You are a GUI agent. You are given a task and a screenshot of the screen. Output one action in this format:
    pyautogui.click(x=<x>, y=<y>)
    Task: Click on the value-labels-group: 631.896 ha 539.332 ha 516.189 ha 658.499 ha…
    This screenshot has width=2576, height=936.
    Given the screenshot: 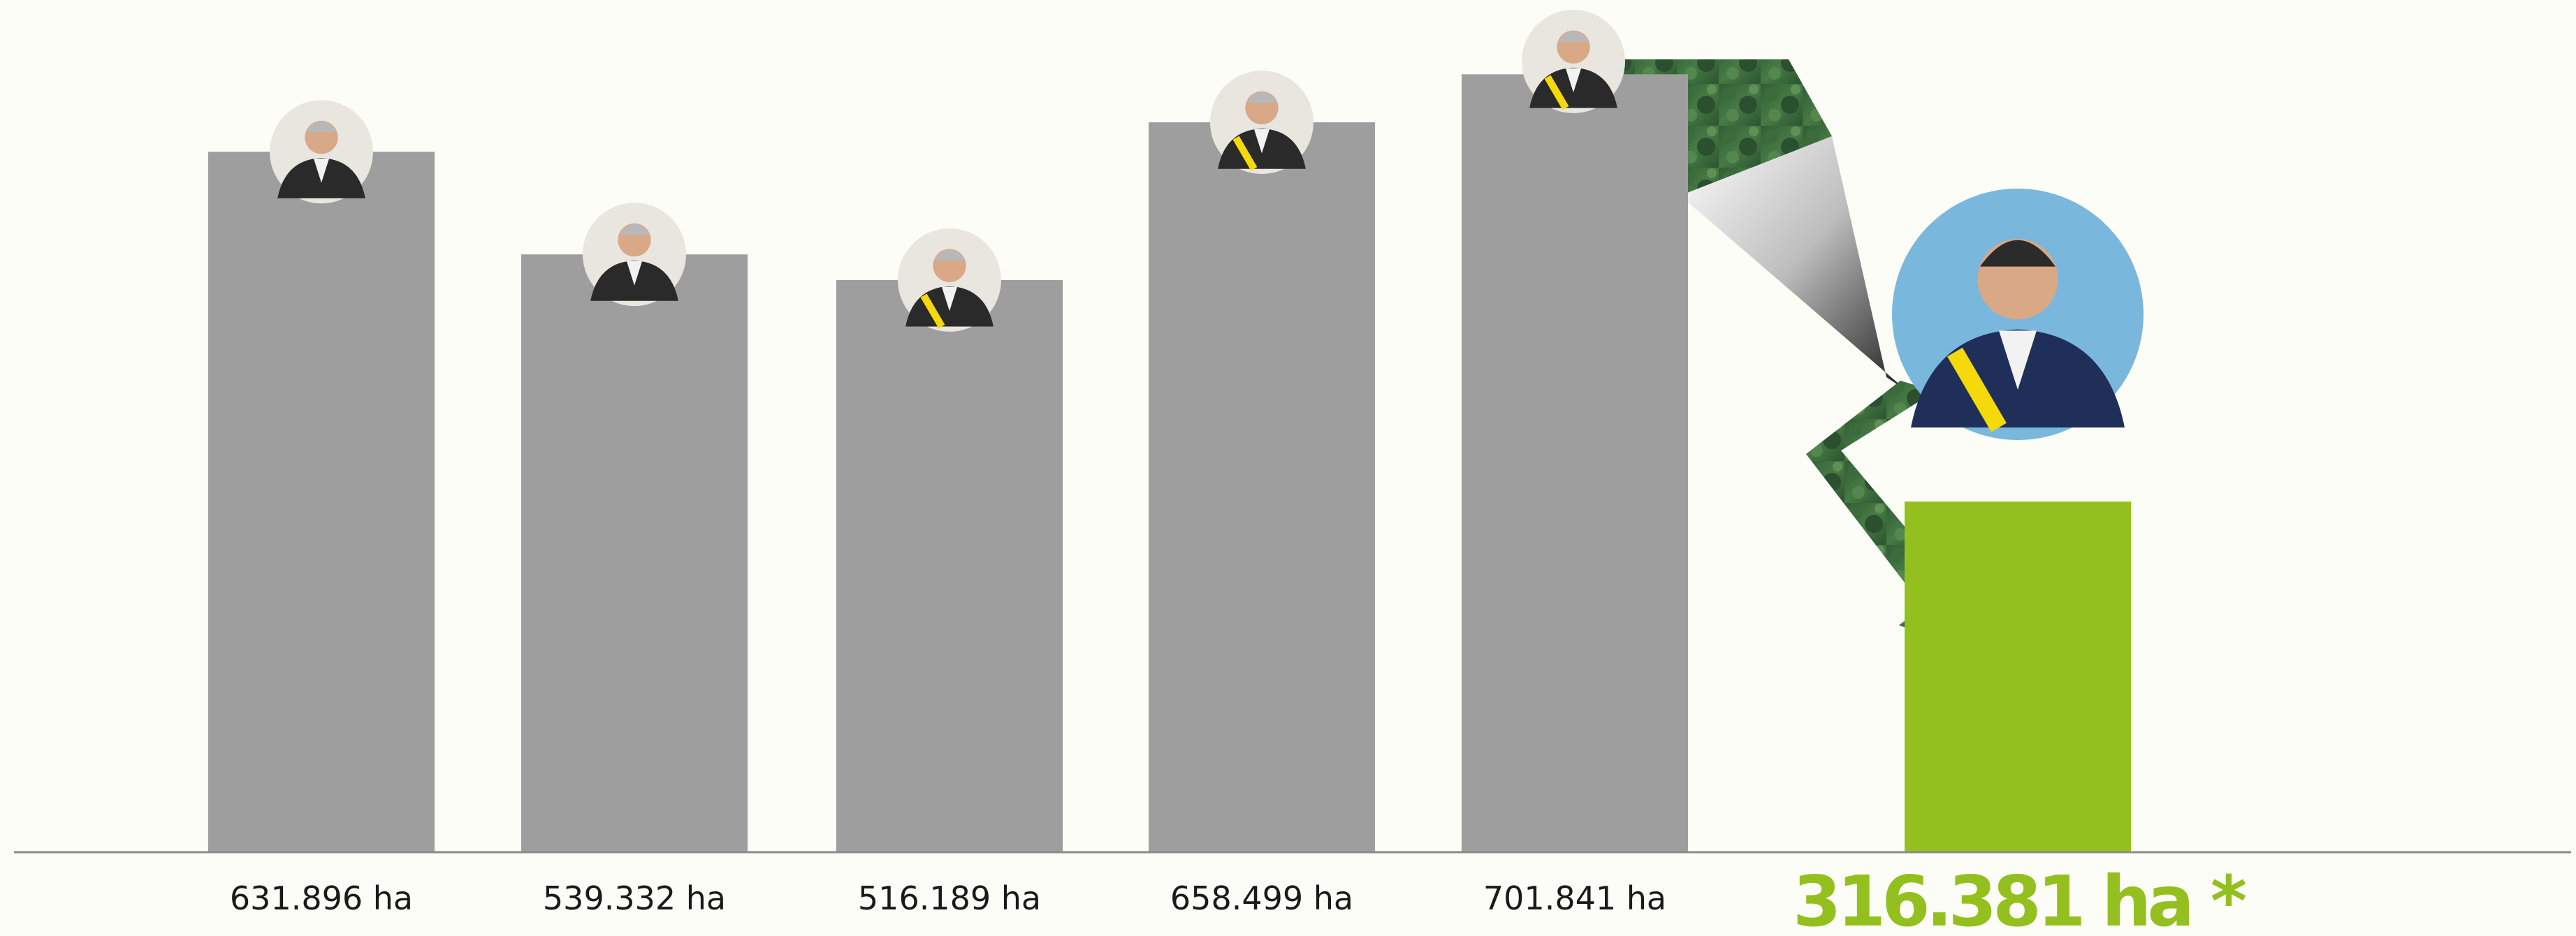 What is the action you would take?
    pyautogui.click(x=1240, y=898)
    